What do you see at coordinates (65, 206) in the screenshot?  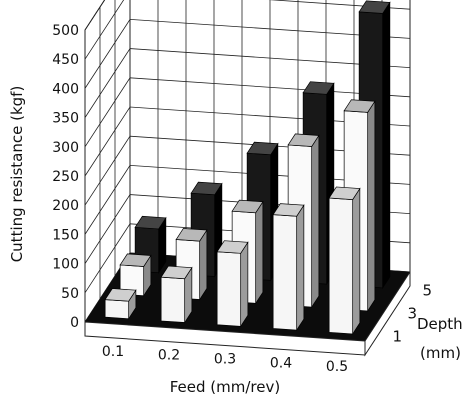 I see `y-tick-label: 200` at bounding box center [65, 206].